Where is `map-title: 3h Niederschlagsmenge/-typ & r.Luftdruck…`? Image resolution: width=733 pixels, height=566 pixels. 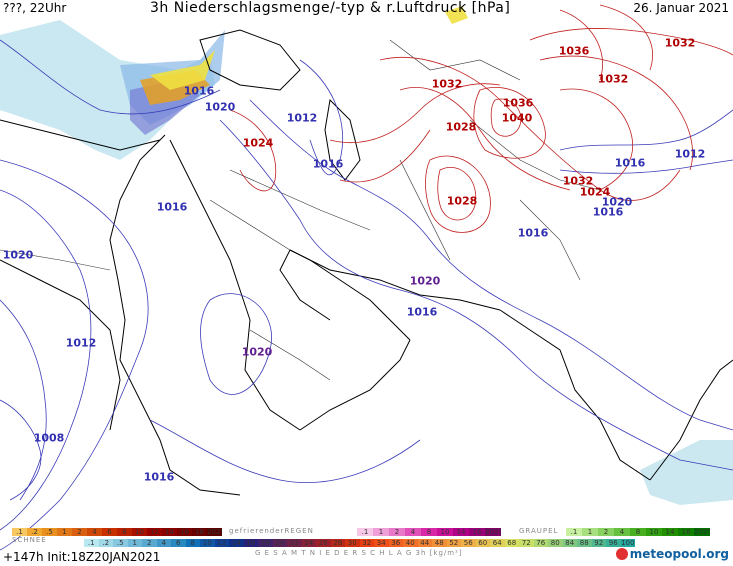 map-title: 3h Niederschlagsmenge/-typ & r.Luftdruck… is located at coordinates (330, 8).